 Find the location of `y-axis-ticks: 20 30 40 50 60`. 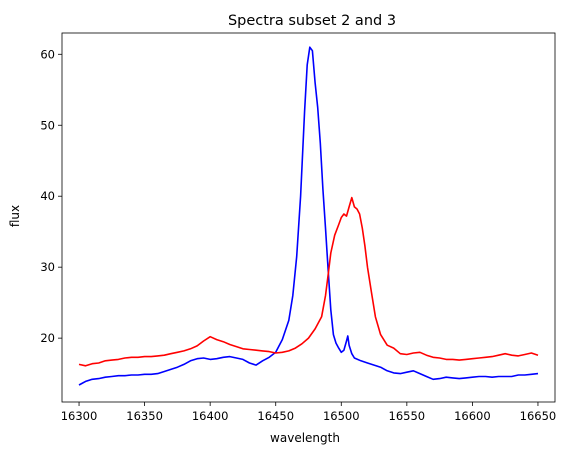

y-axis-ticks: 20 30 40 50 60 is located at coordinates (51, 196).